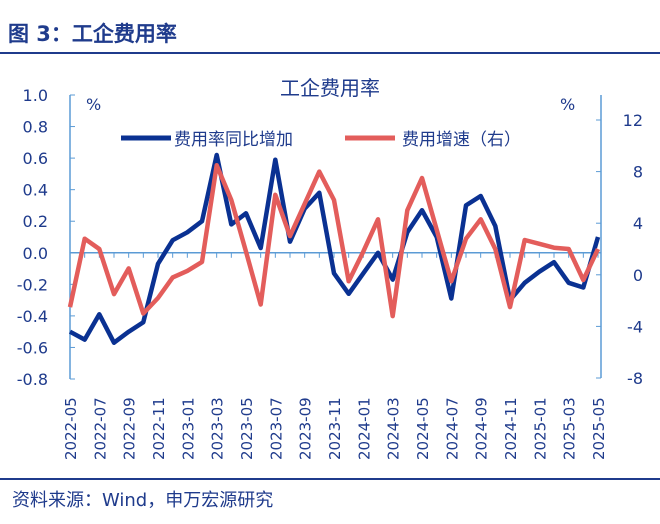 The height and width of the screenshot is (524, 660). I want to click on x-tick-label: 2022-09, so click(130, 428).